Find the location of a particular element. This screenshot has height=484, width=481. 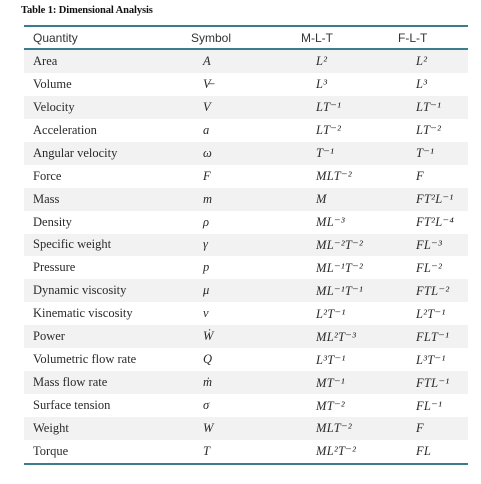

flt-cell: L² is located at coordinates (440, 61).